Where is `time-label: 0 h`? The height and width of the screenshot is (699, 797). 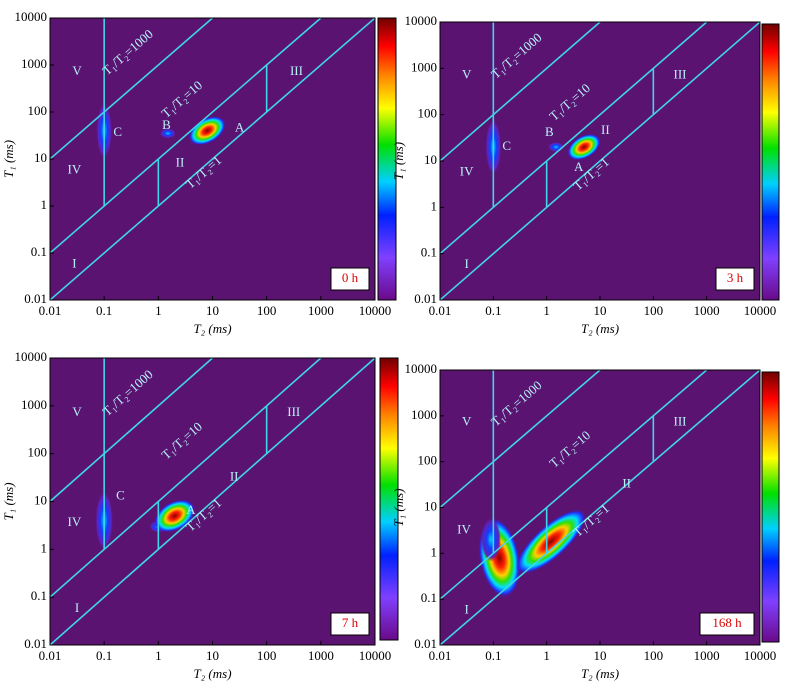 time-label: 0 h is located at coordinates (350, 277).